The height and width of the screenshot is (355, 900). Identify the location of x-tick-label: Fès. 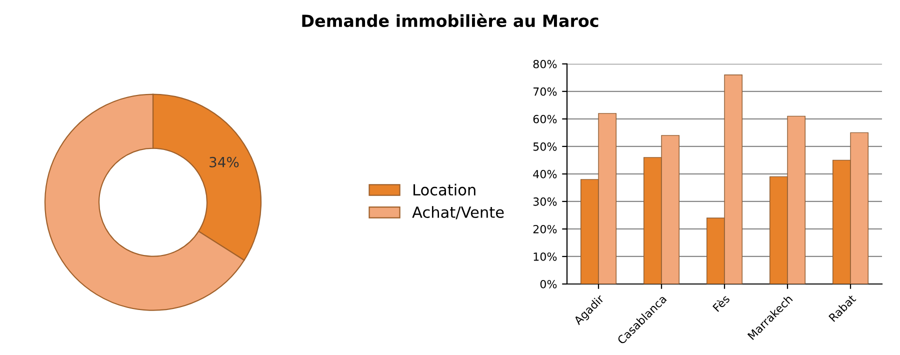
(721, 303).